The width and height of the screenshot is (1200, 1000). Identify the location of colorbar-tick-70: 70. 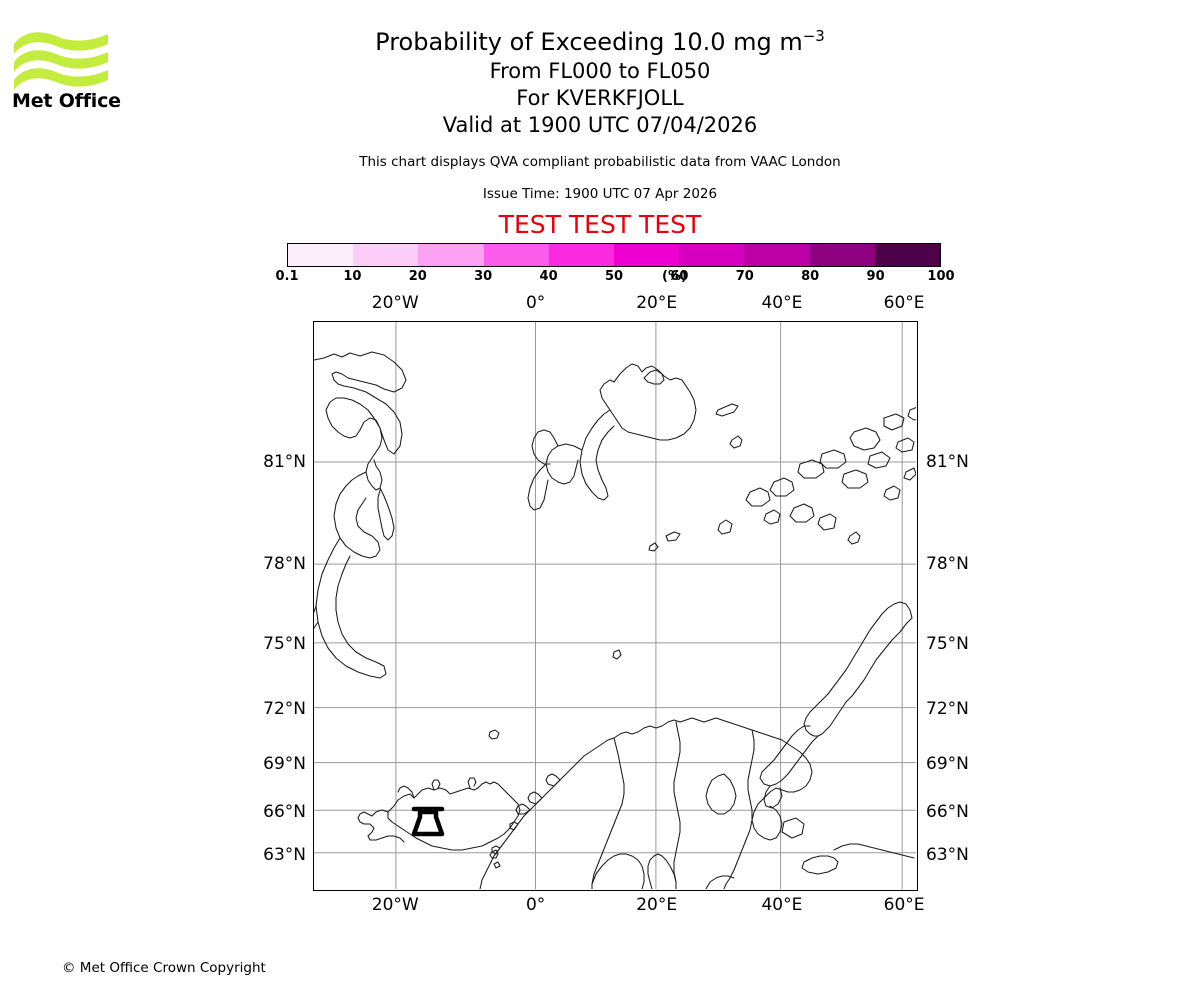
(744, 276).